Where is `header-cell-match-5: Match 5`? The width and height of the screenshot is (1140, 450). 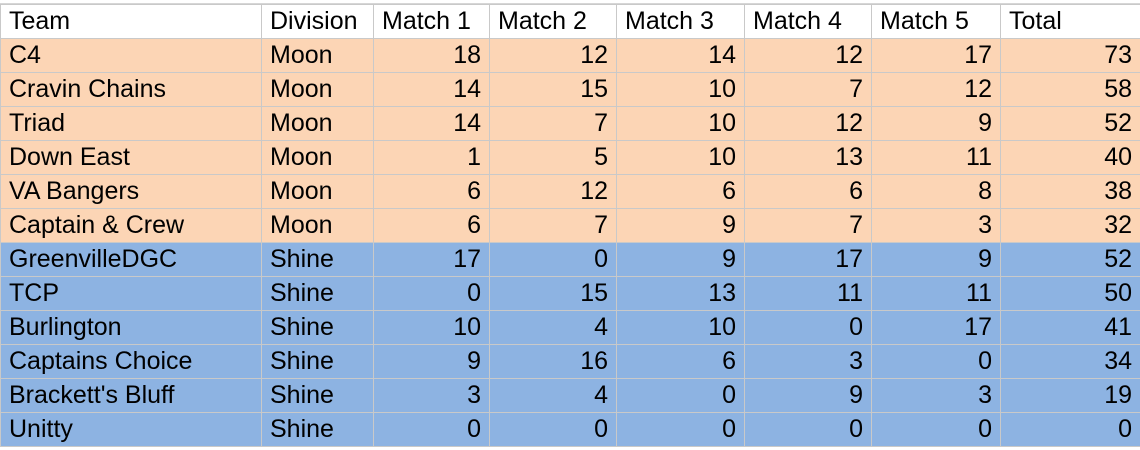
header-cell-match-5: Match 5 is located at coordinates (936, 21).